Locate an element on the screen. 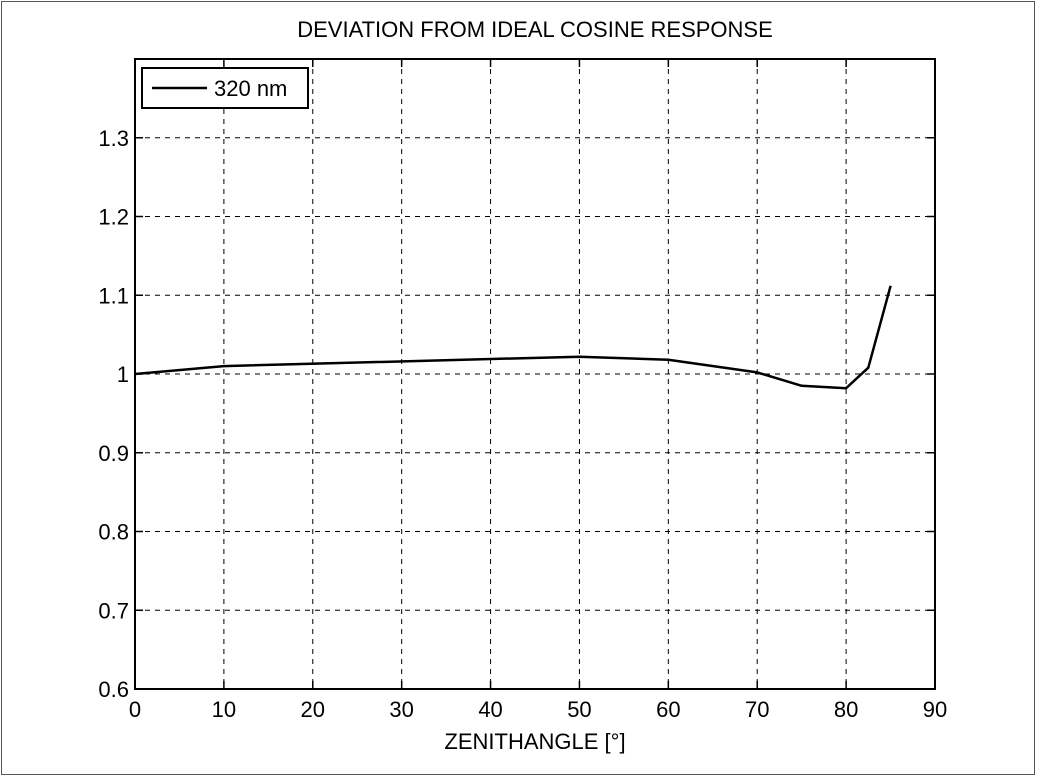 This screenshot has height=778, width=1038. y-tick-label: 0.9 is located at coordinates (113, 453).